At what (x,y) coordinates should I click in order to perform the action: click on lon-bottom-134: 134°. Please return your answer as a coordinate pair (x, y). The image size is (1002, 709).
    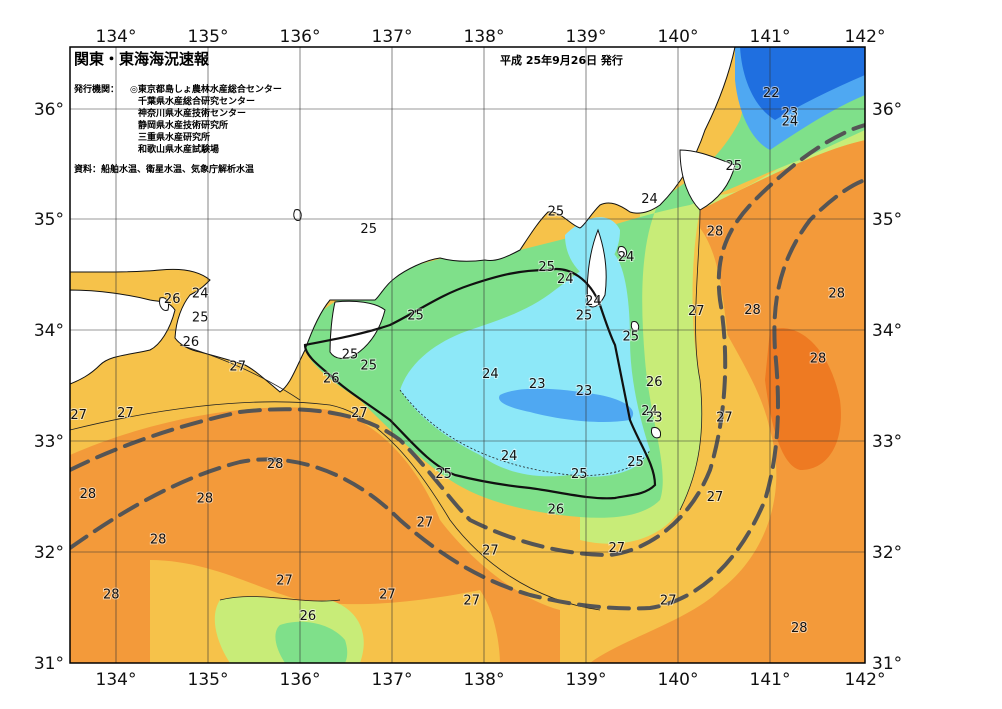
    Looking at the image, I should click on (116, 680).